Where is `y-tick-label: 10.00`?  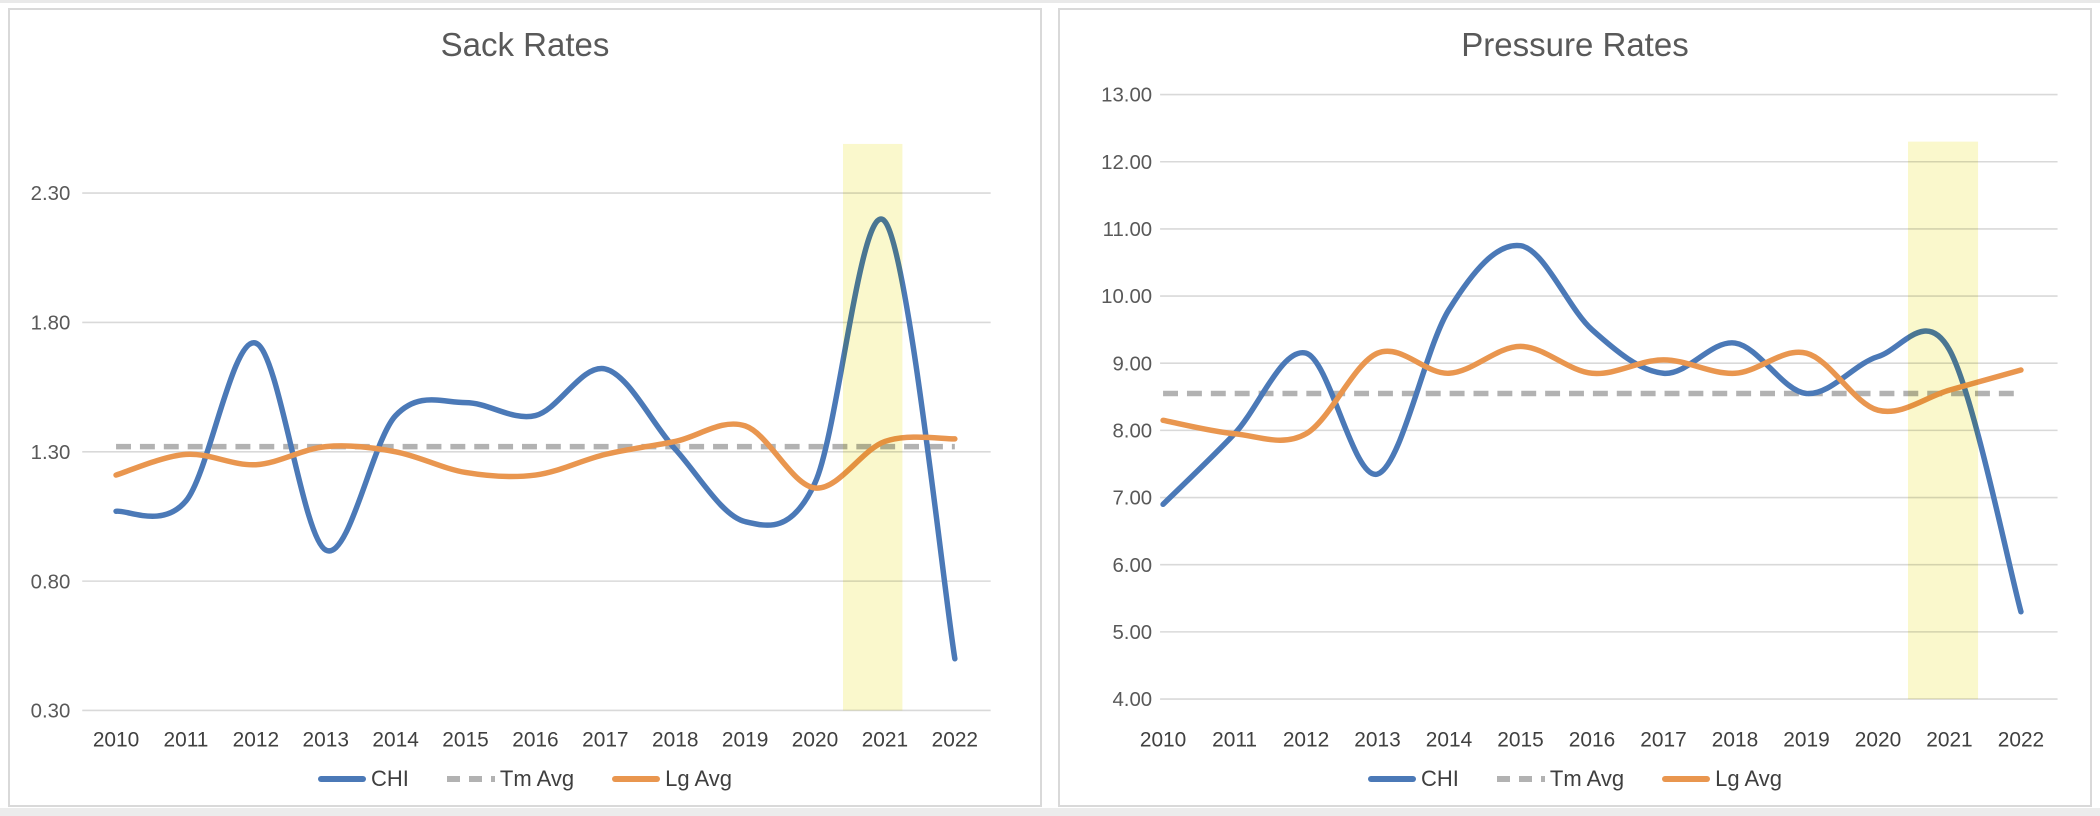 y-tick-label: 10.00 is located at coordinates (1126, 297).